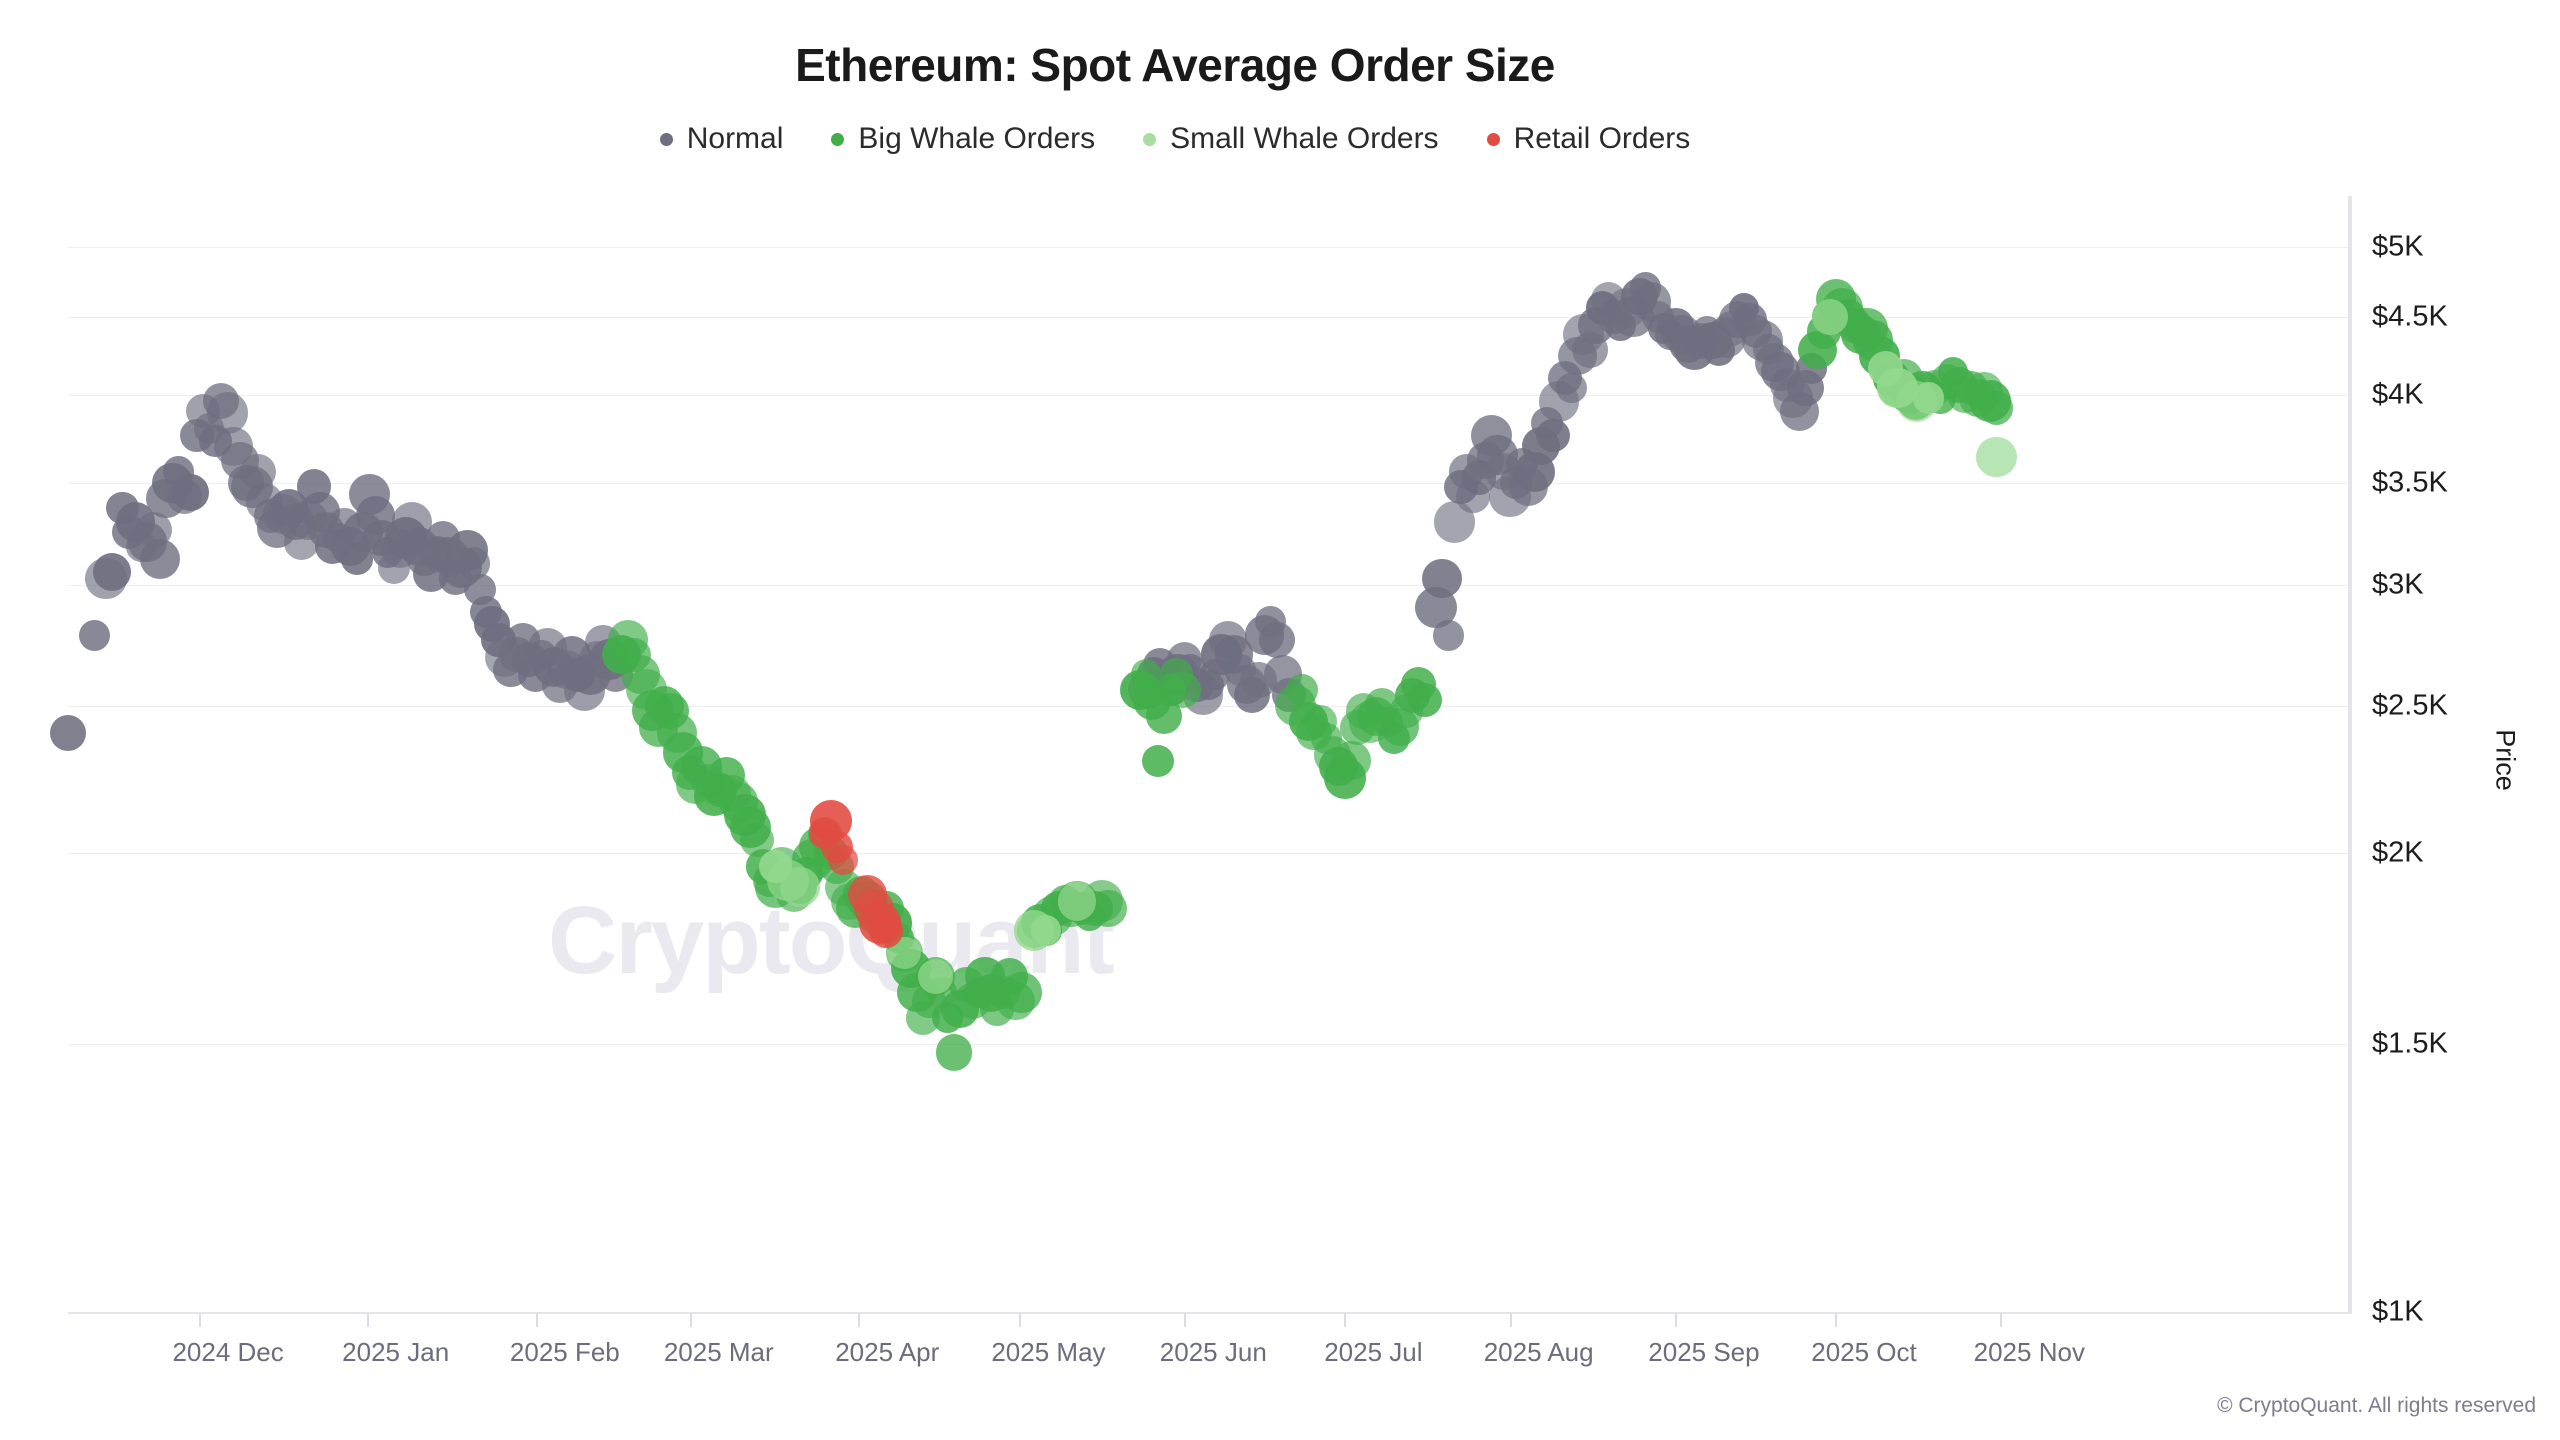 The image size is (2560, 1440). Describe the element at coordinates (1291, 139) in the screenshot. I see `legend-item: Small Whale Orders` at that location.